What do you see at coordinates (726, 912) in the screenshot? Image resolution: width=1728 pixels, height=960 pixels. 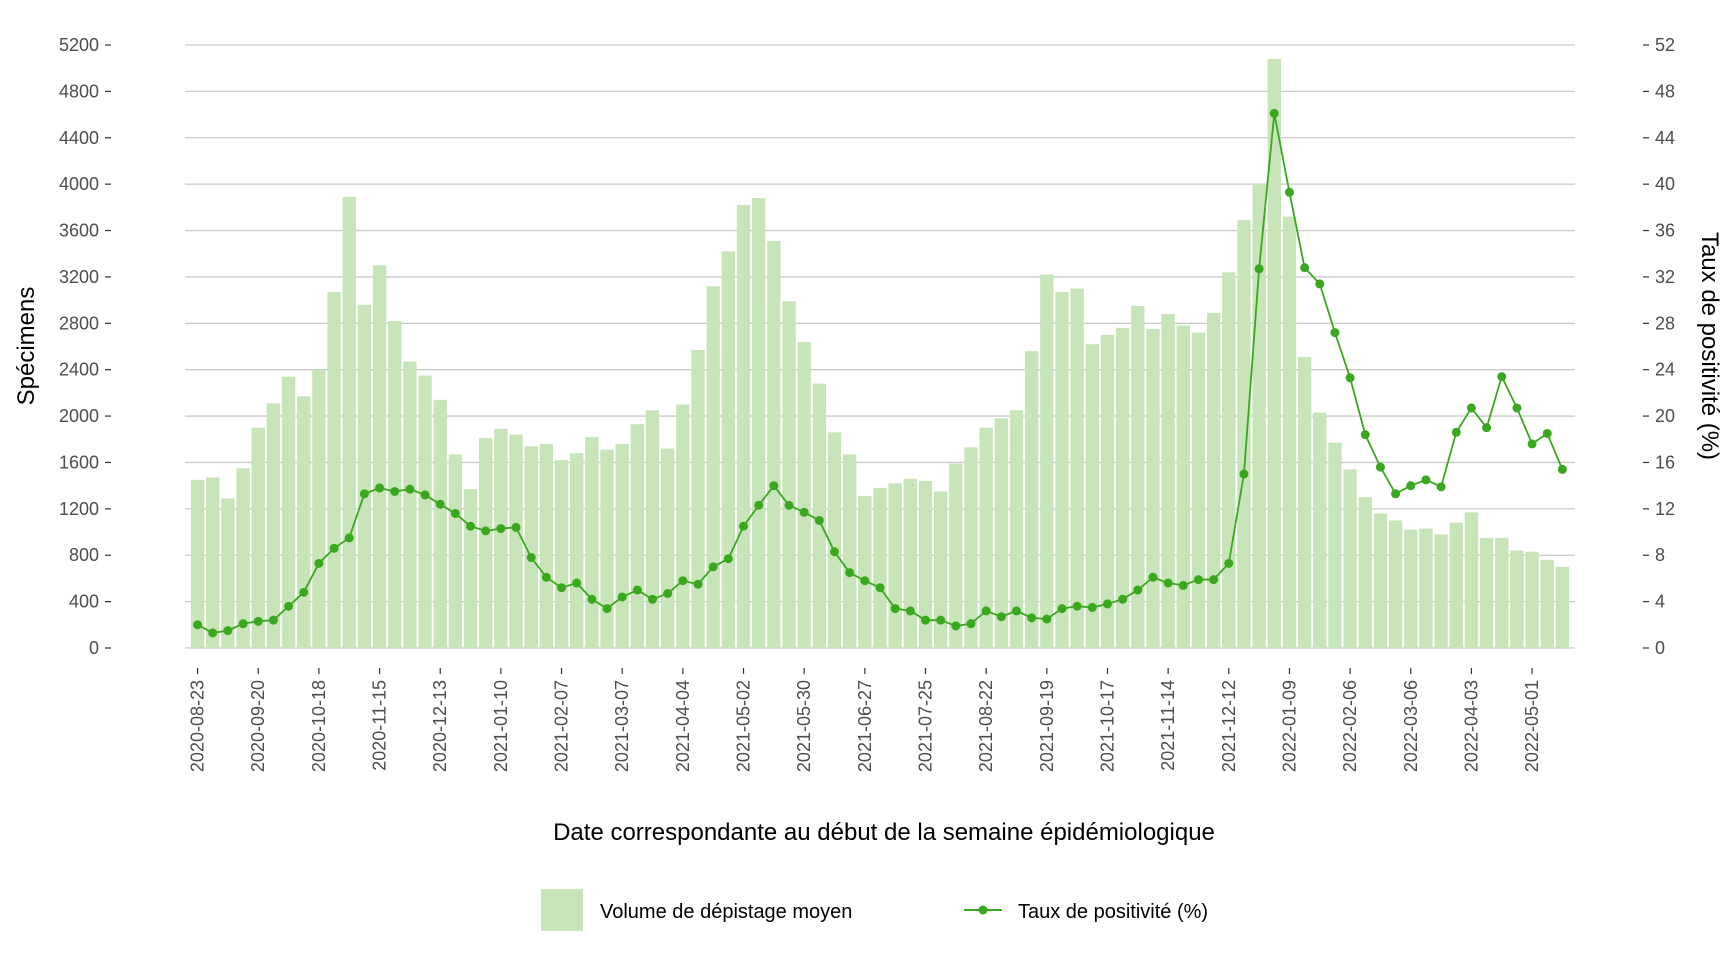 I see `legend-bar-label: Volume de dépistage moyen` at bounding box center [726, 912].